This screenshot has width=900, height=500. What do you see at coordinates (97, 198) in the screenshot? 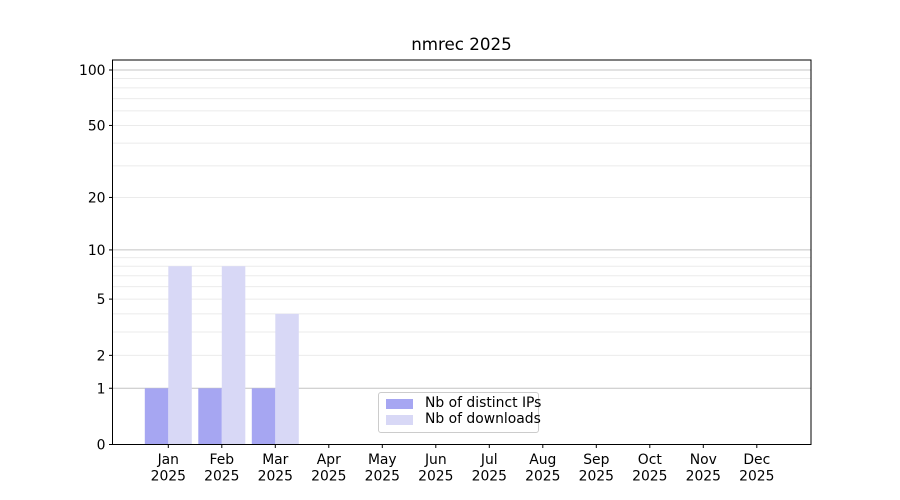
I see `y-tick-label-20: 20` at bounding box center [97, 198].